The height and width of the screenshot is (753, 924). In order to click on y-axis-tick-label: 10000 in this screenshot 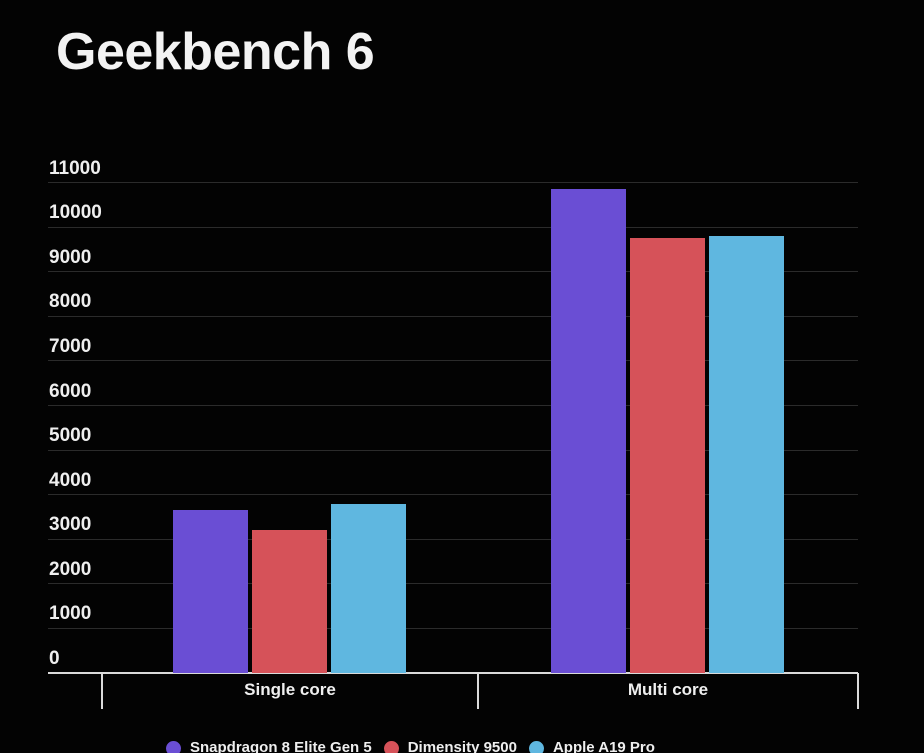, I will do `click(75, 213)`.